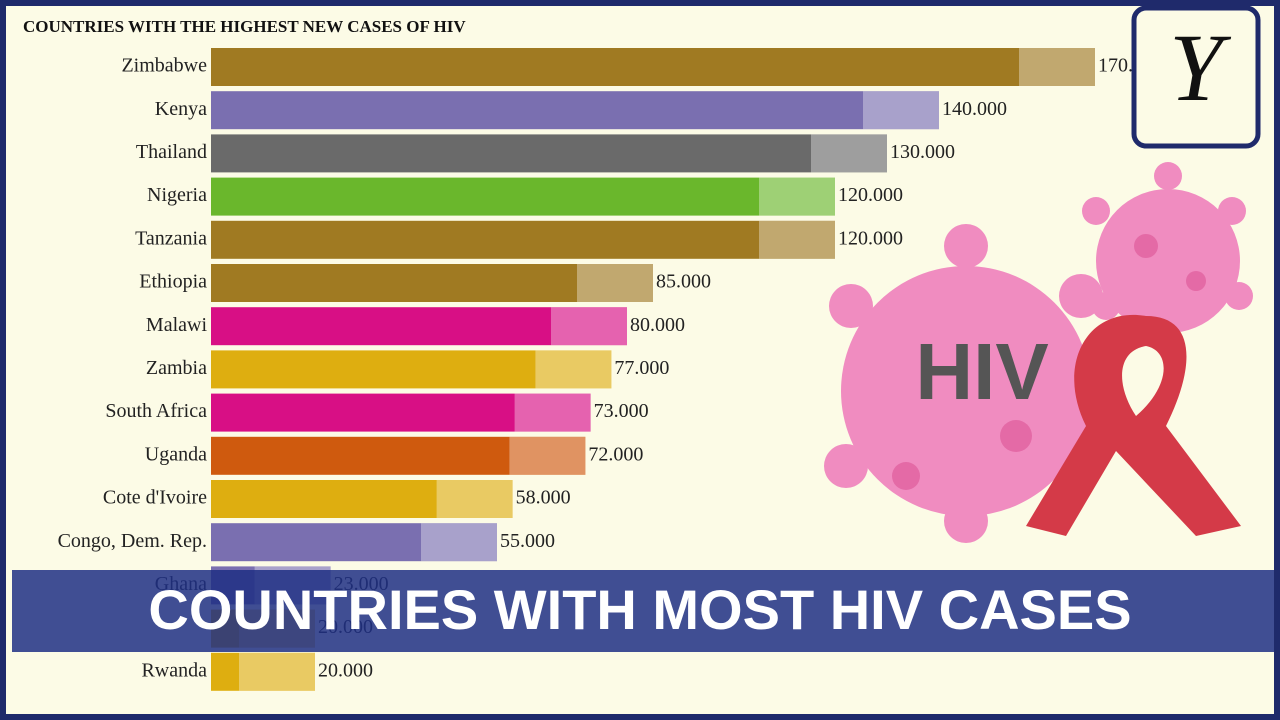 The width and height of the screenshot is (1280, 720). Describe the element at coordinates (345, 670) in the screenshot. I see `value-label: 20.000` at that location.